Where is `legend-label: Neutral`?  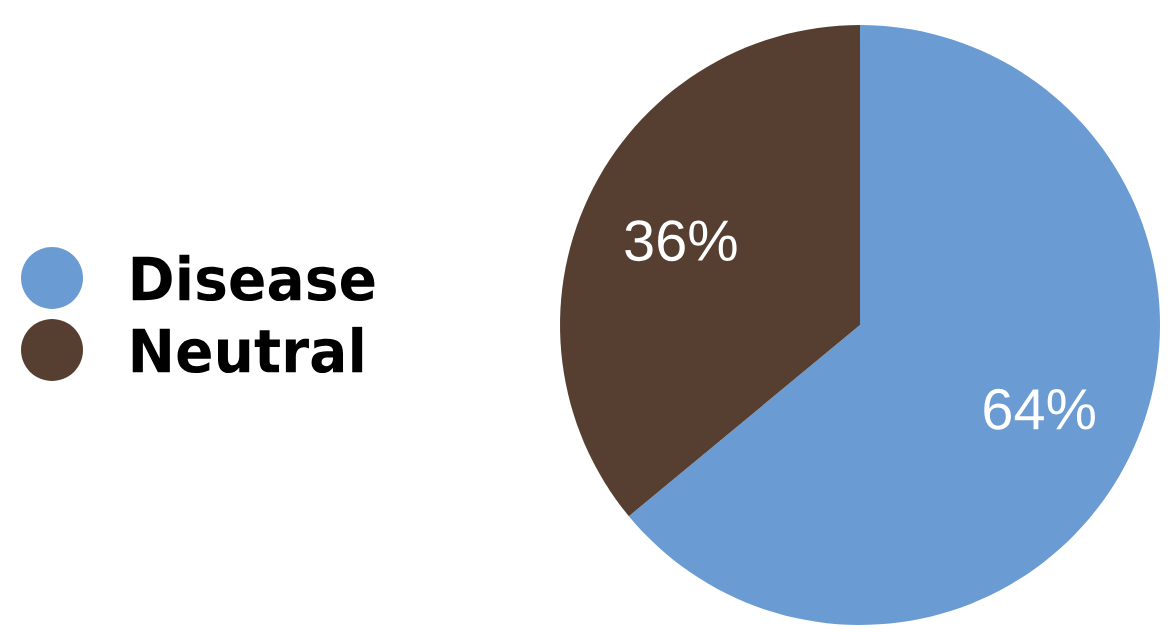 legend-label: Neutral is located at coordinates (247, 350).